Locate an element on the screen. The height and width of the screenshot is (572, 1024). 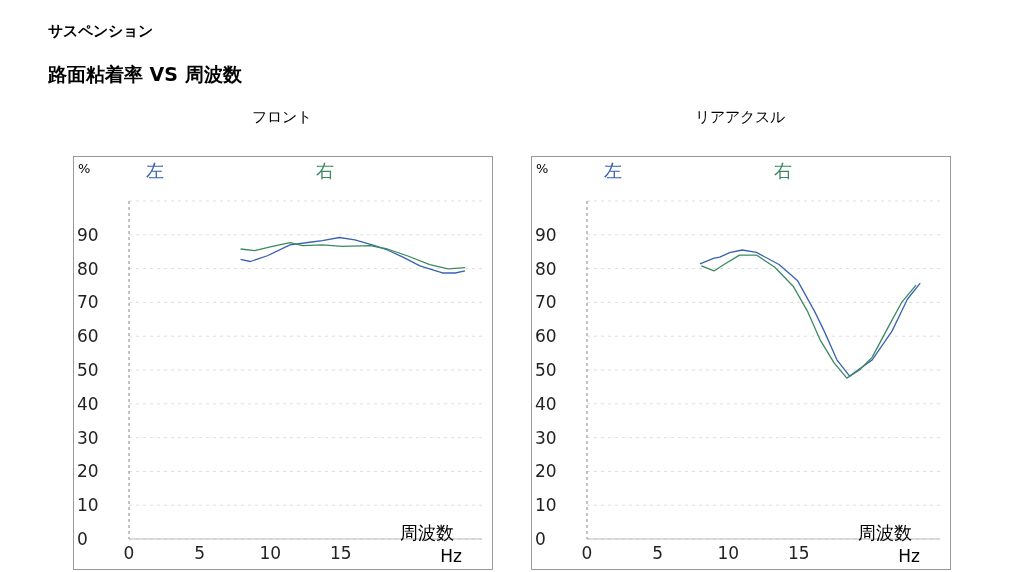
text: フロント is located at coordinates (282, 117).